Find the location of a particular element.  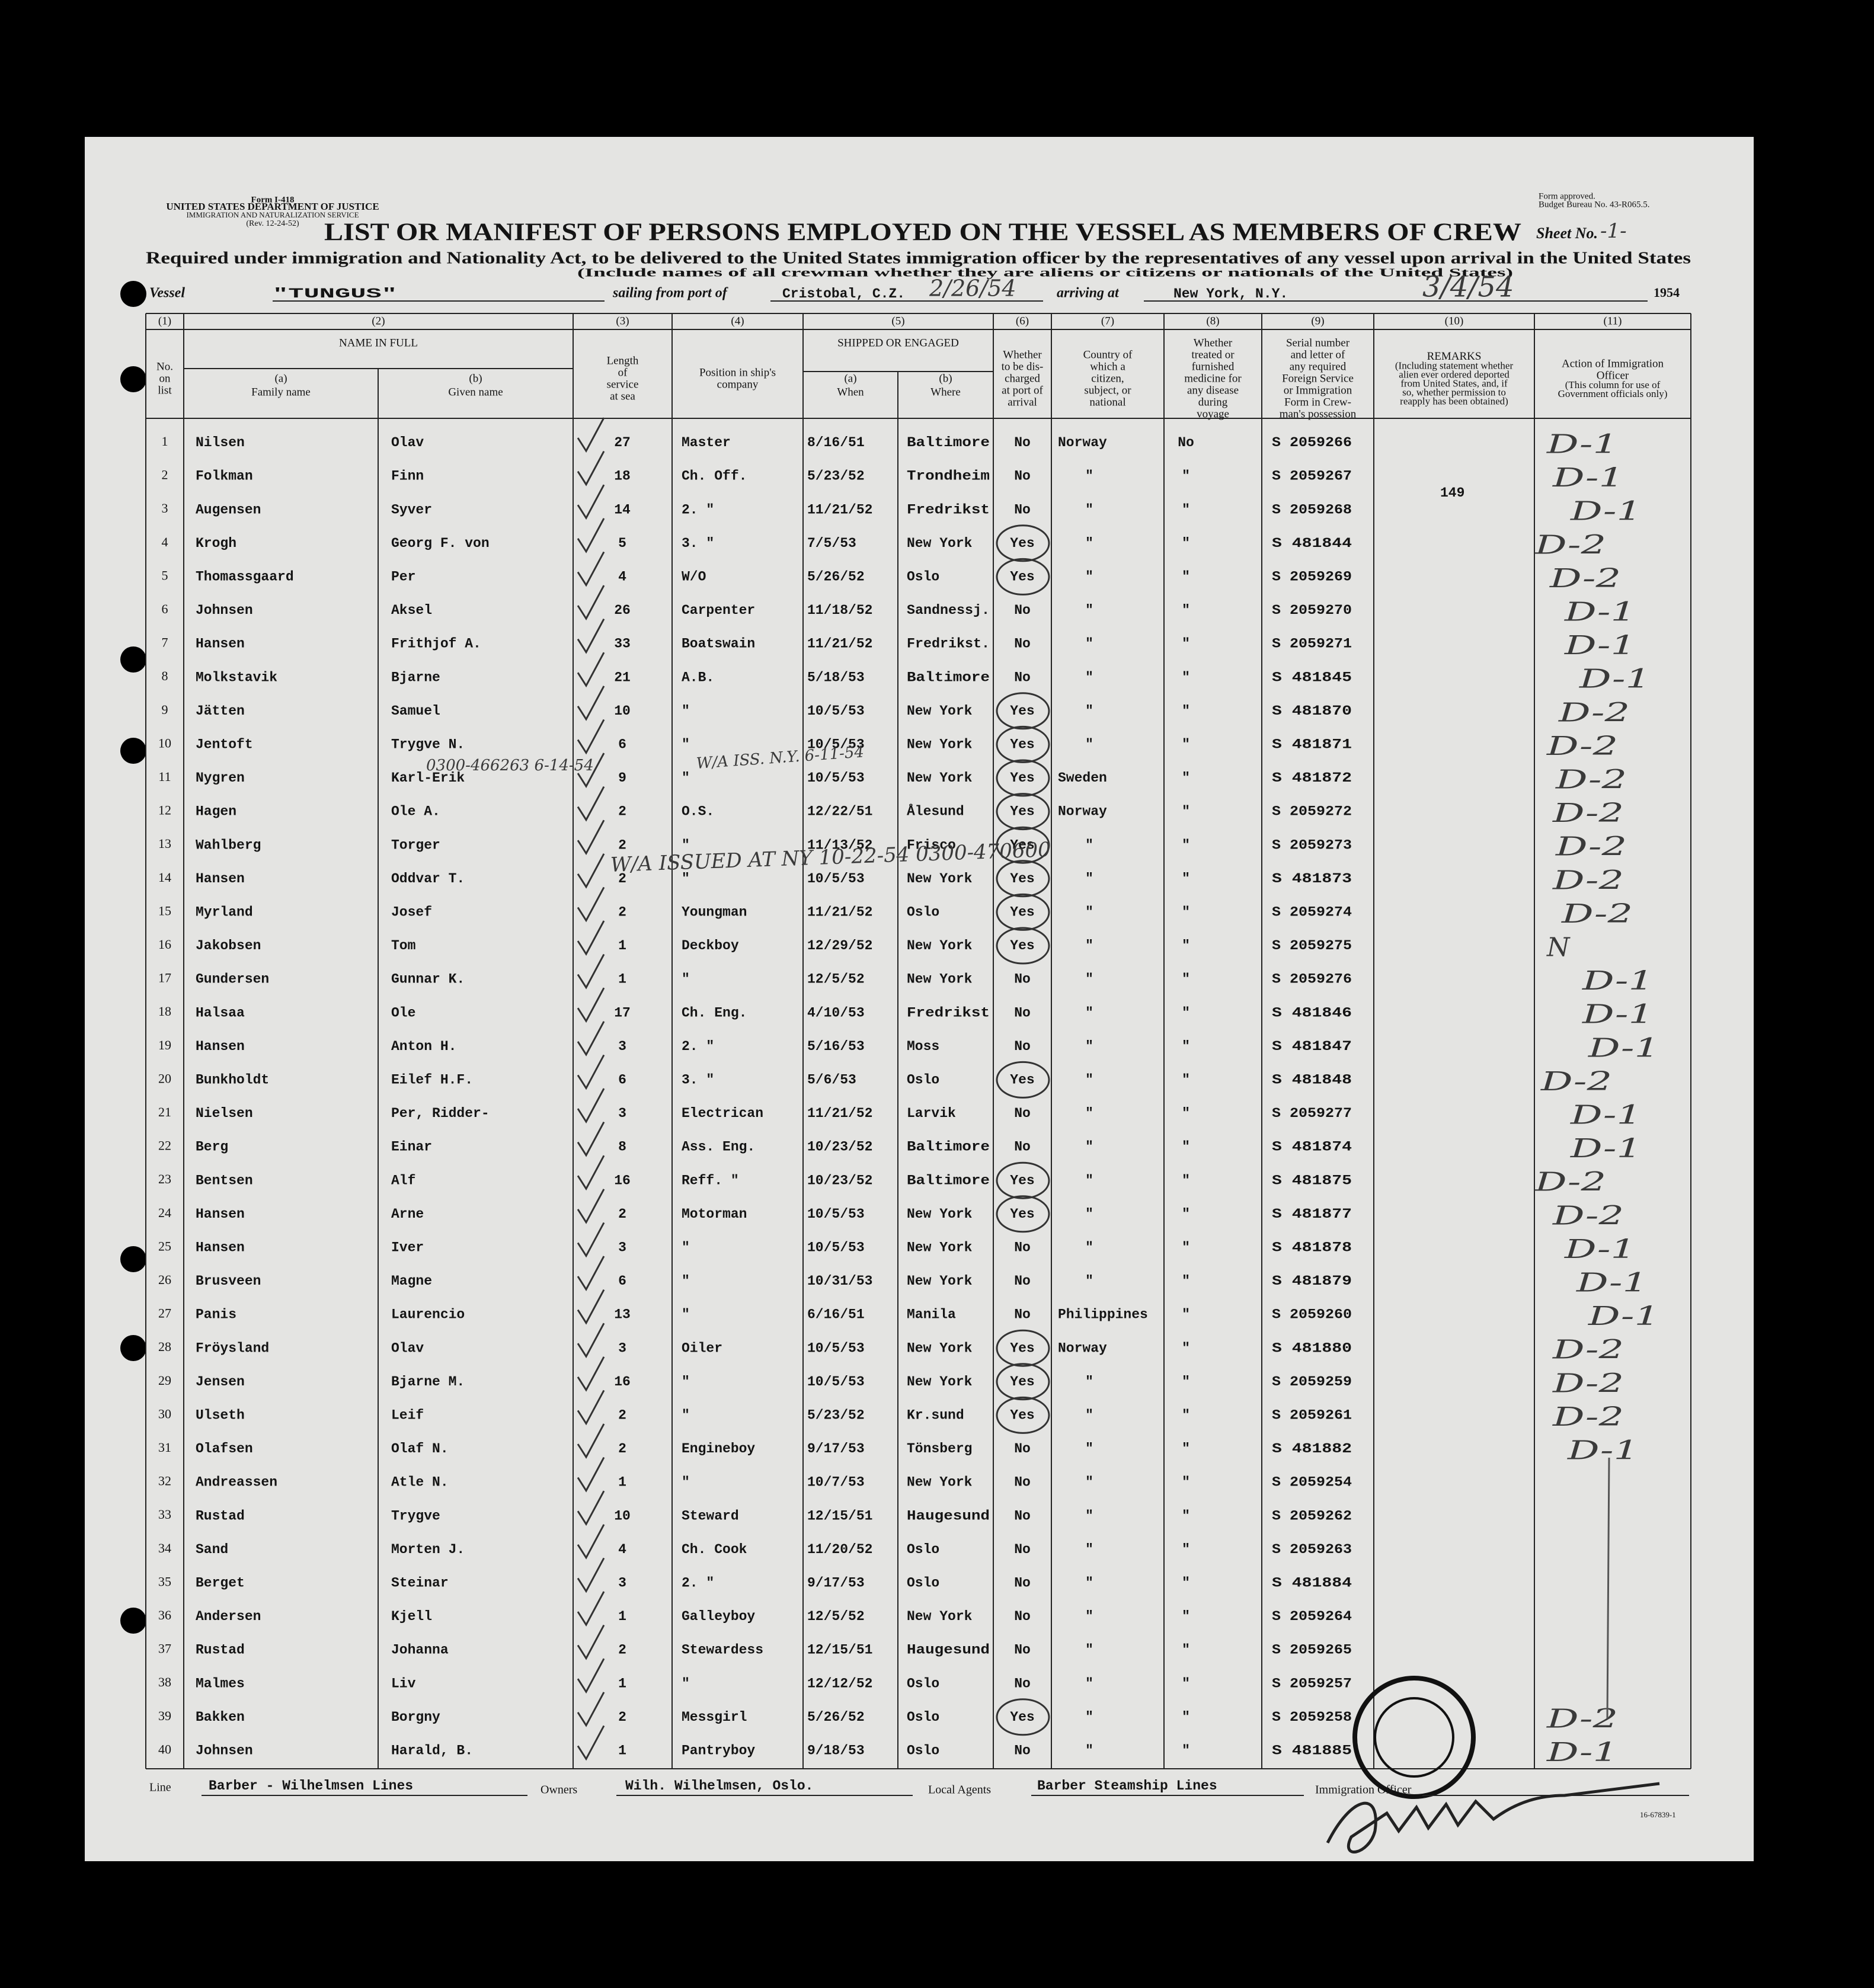

position: Boatswain is located at coordinates (718, 644).